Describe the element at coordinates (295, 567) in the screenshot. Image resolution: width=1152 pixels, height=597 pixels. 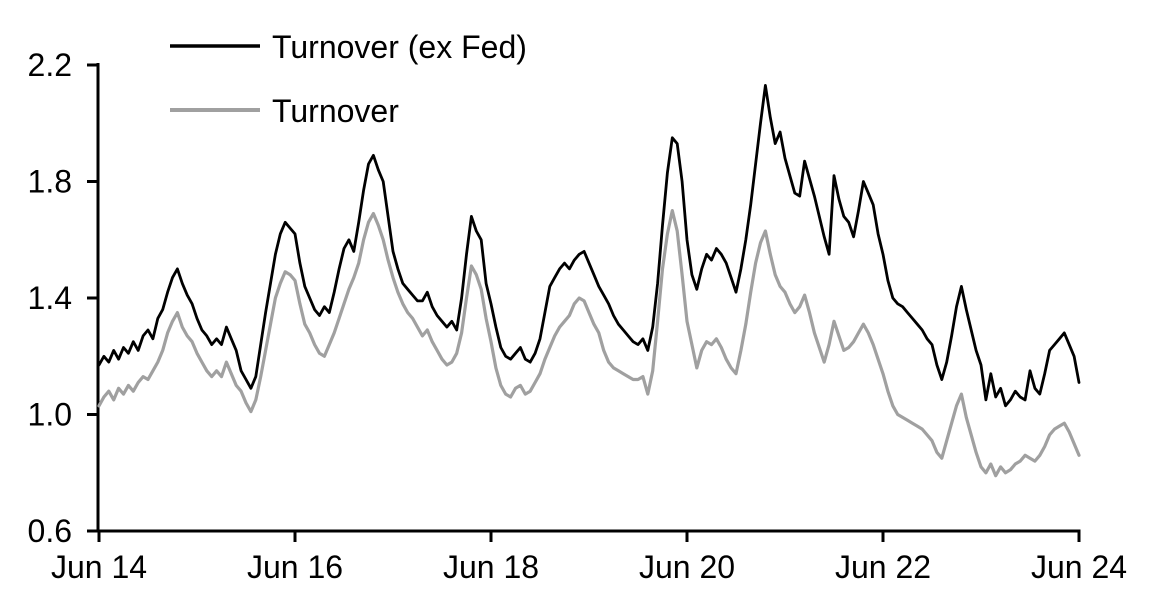
I see `x-axis-label: Jun 16` at that location.